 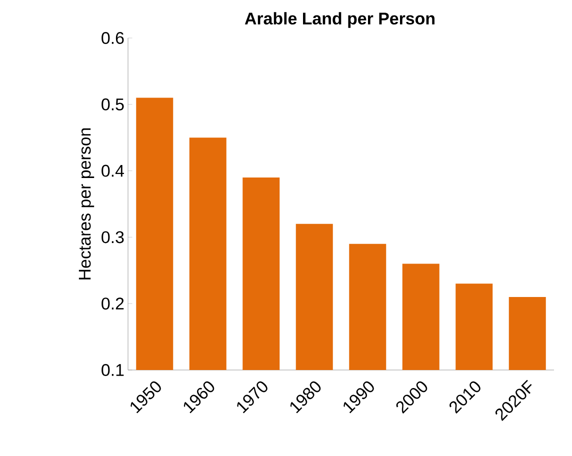 I want to click on y-tick-label: 0.1, so click(x=113, y=370).